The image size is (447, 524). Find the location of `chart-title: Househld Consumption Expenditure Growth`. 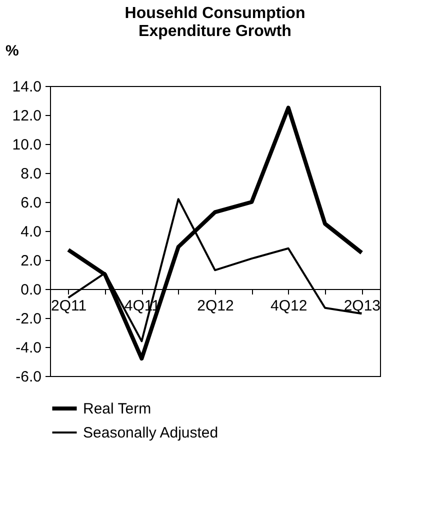

chart-title: Househld Consumption Expenditure Growth is located at coordinates (215, 22).